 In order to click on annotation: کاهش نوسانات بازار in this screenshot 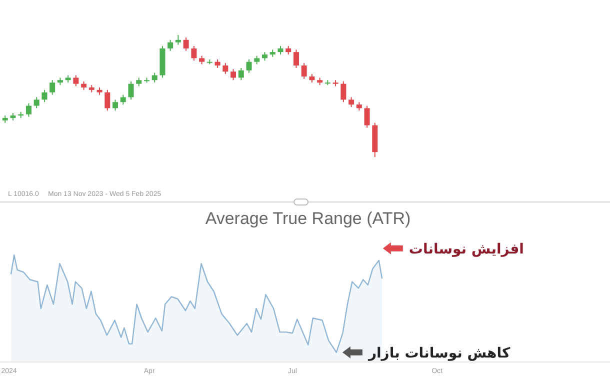, I will do `click(439, 353)`.